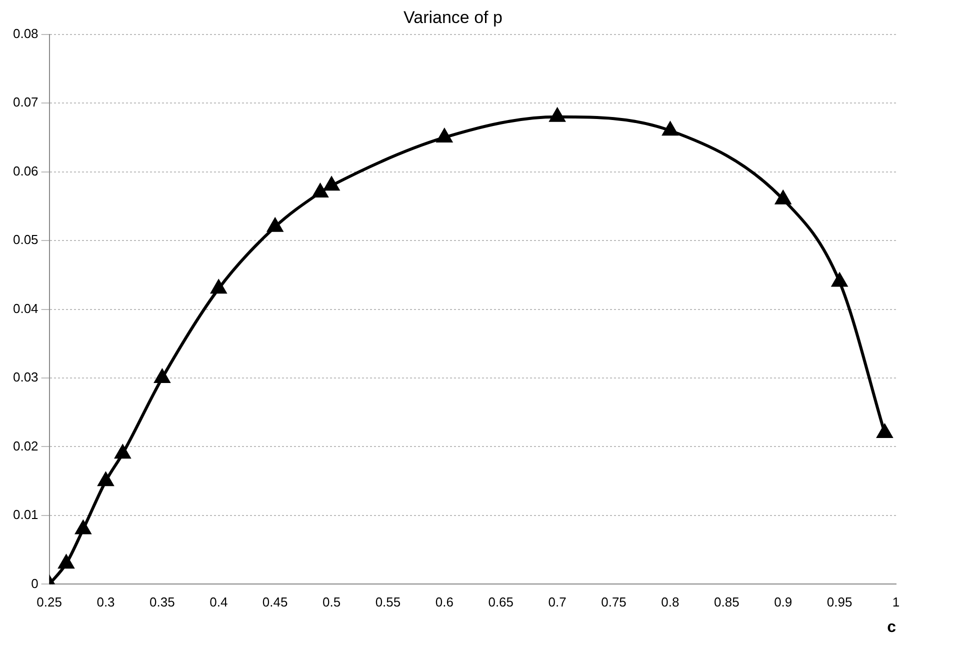 This screenshot has height=649, width=976. What do you see at coordinates (105, 602) in the screenshot?
I see `x-tick-label: 0.3` at bounding box center [105, 602].